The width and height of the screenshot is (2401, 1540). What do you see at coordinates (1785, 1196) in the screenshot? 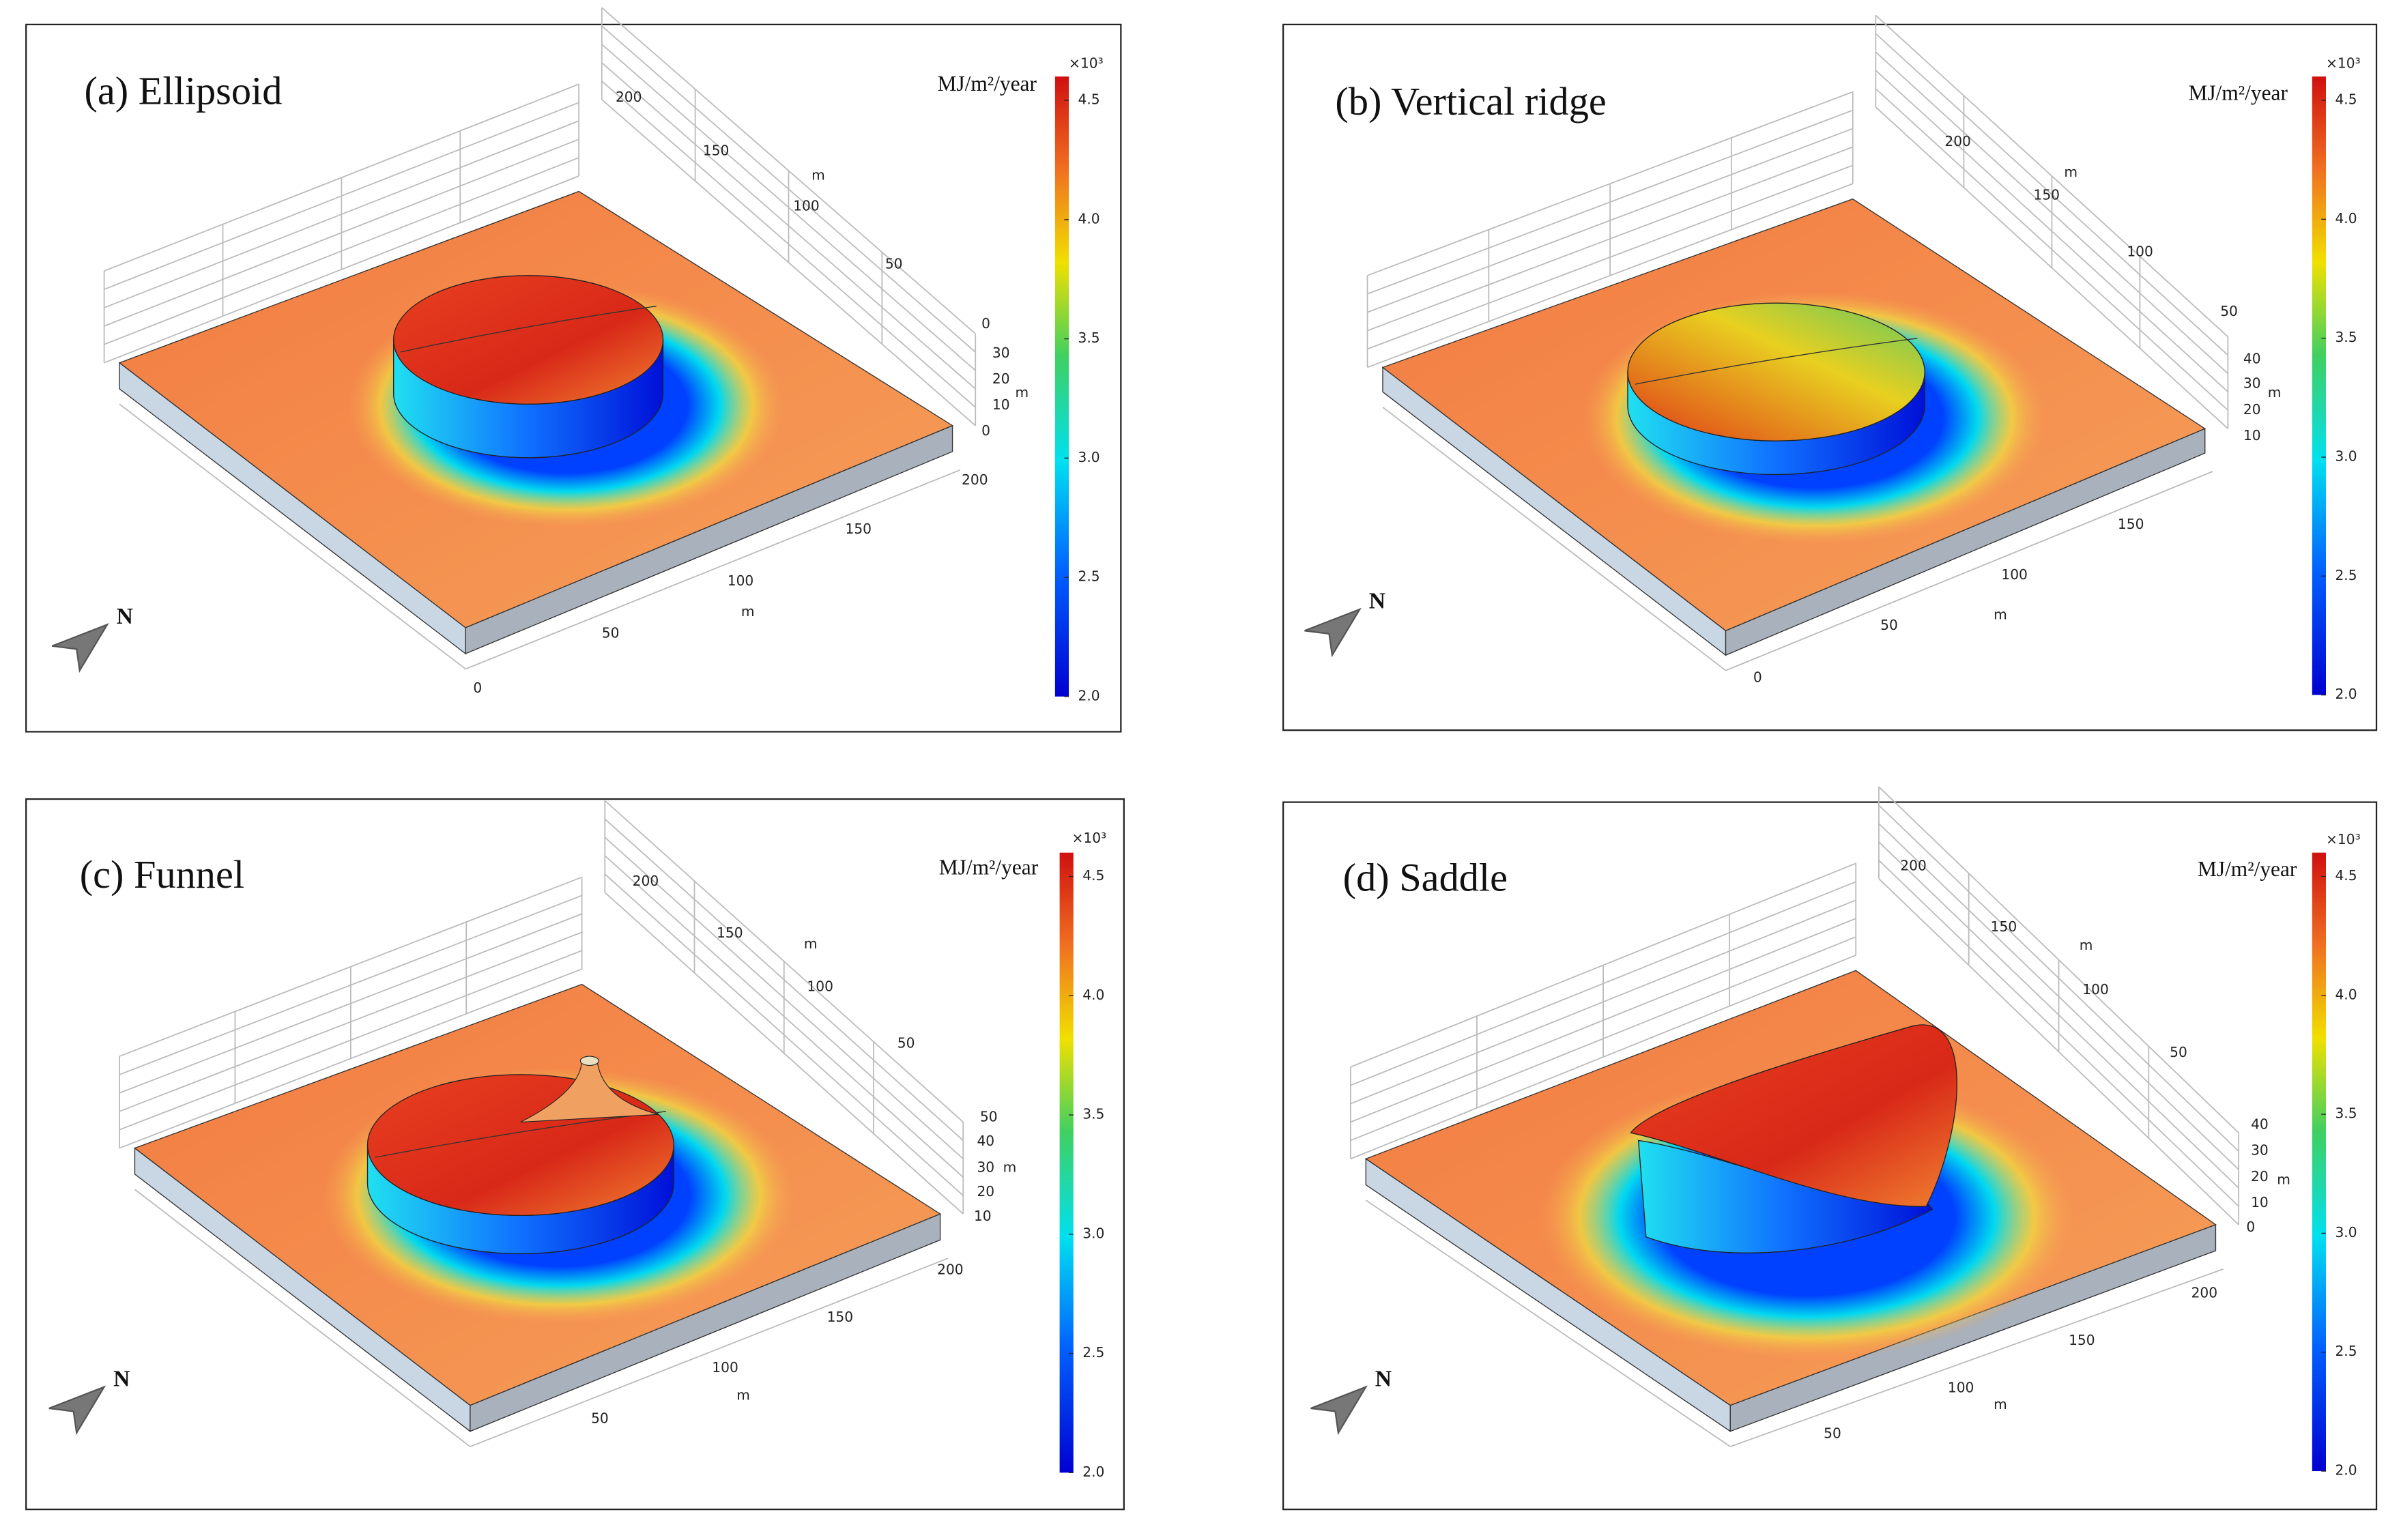
I see `building-side` at bounding box center [1785, 1196].